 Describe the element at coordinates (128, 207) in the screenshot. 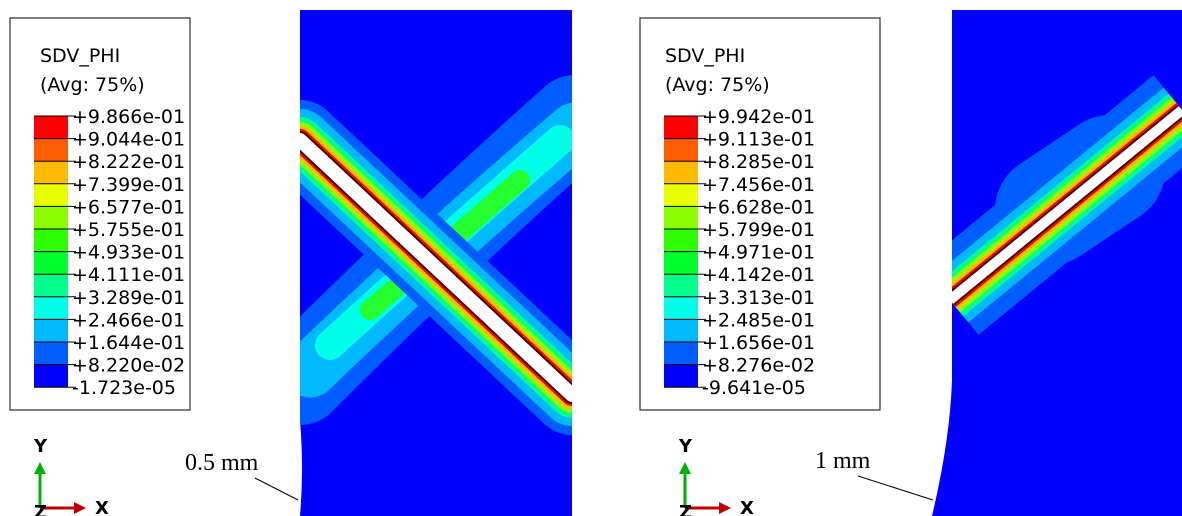

I see `legend-label: +6.577e-01` at that location.